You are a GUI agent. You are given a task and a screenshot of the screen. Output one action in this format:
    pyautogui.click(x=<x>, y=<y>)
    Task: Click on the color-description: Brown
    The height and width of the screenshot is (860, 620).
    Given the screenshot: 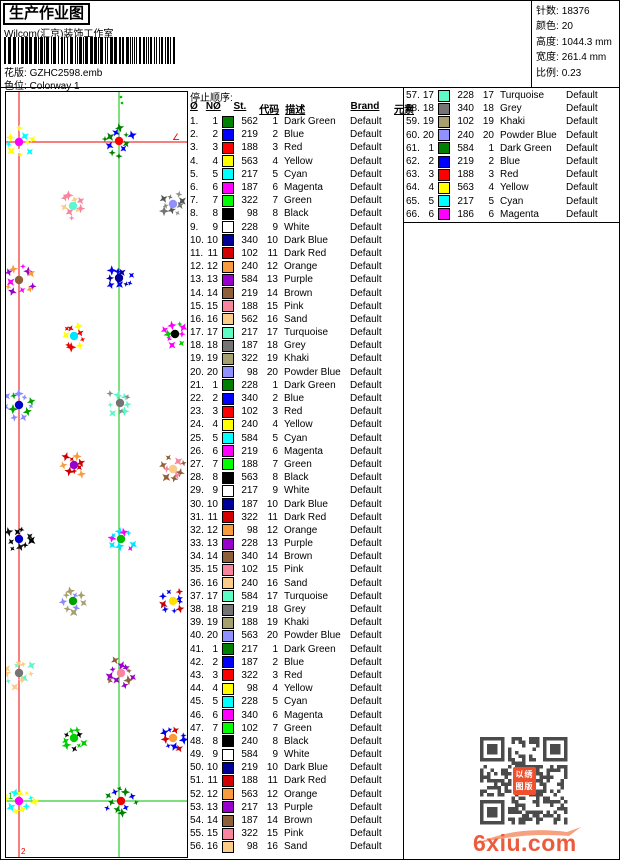 What is the action you would take?
    pyautogui.click(x=298, y=557)
    